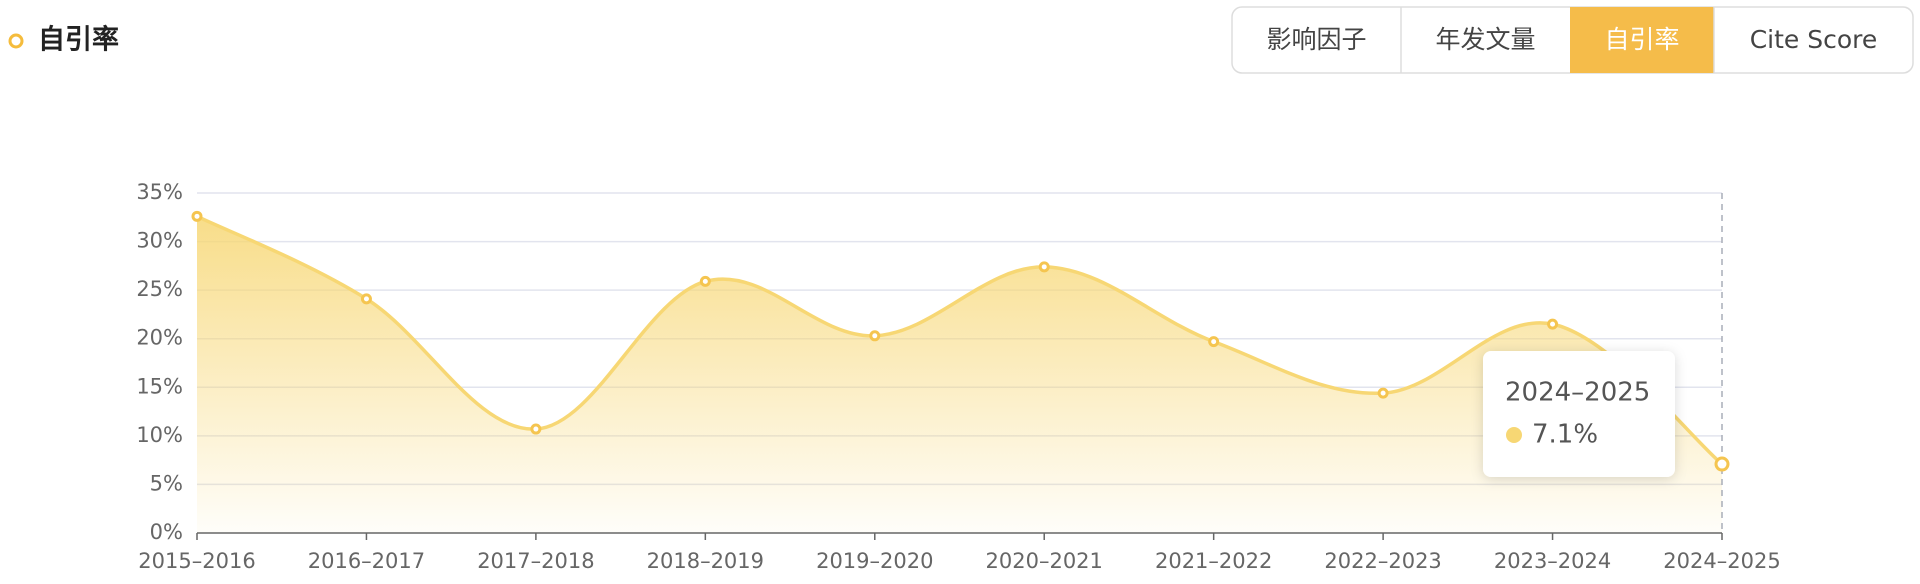 Image resolution: width=1920 pixels, height=584 pixels. I want to click on y-tick-label: 0%, so click(166, 532).